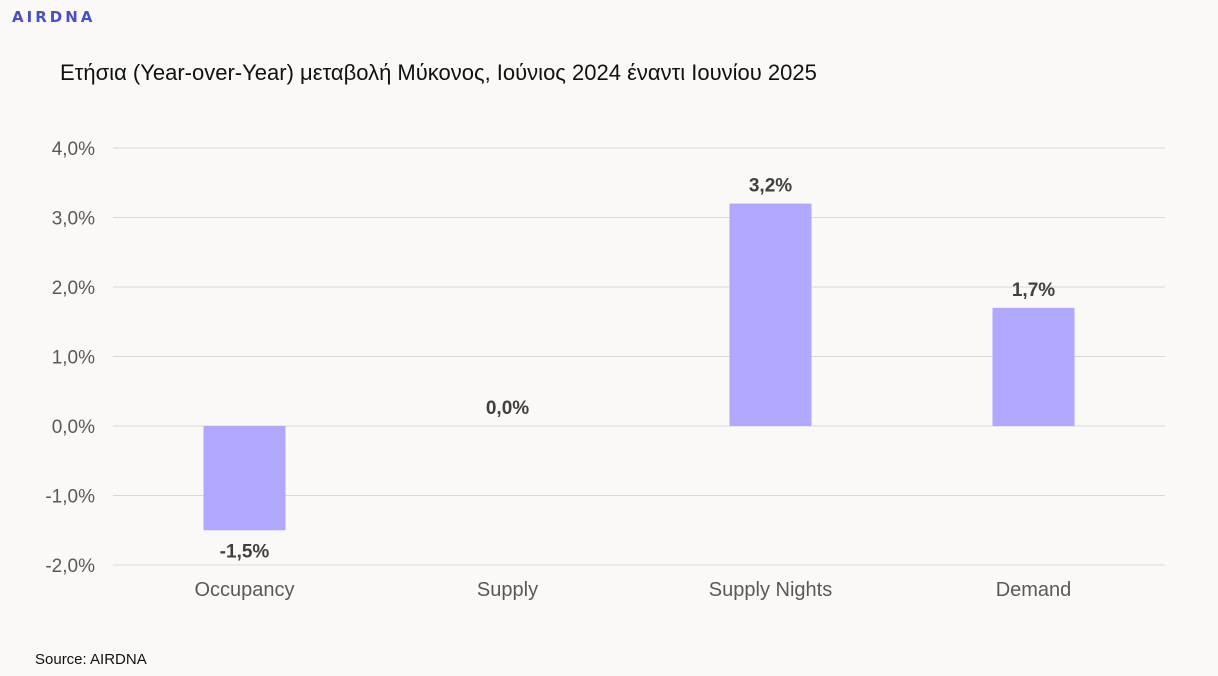 The width and height of the screenshot is (1218, 676). I want to click on bar-demand, so click(1033, 366).